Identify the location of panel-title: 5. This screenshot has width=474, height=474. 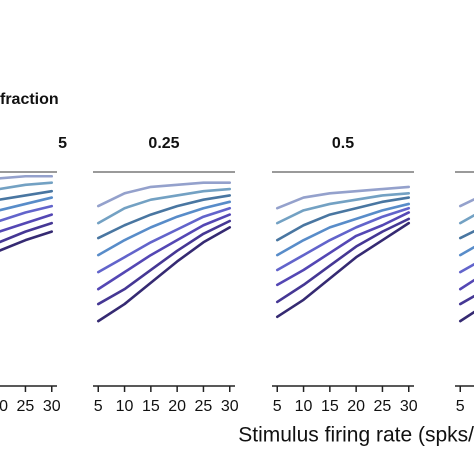
(62, 143).